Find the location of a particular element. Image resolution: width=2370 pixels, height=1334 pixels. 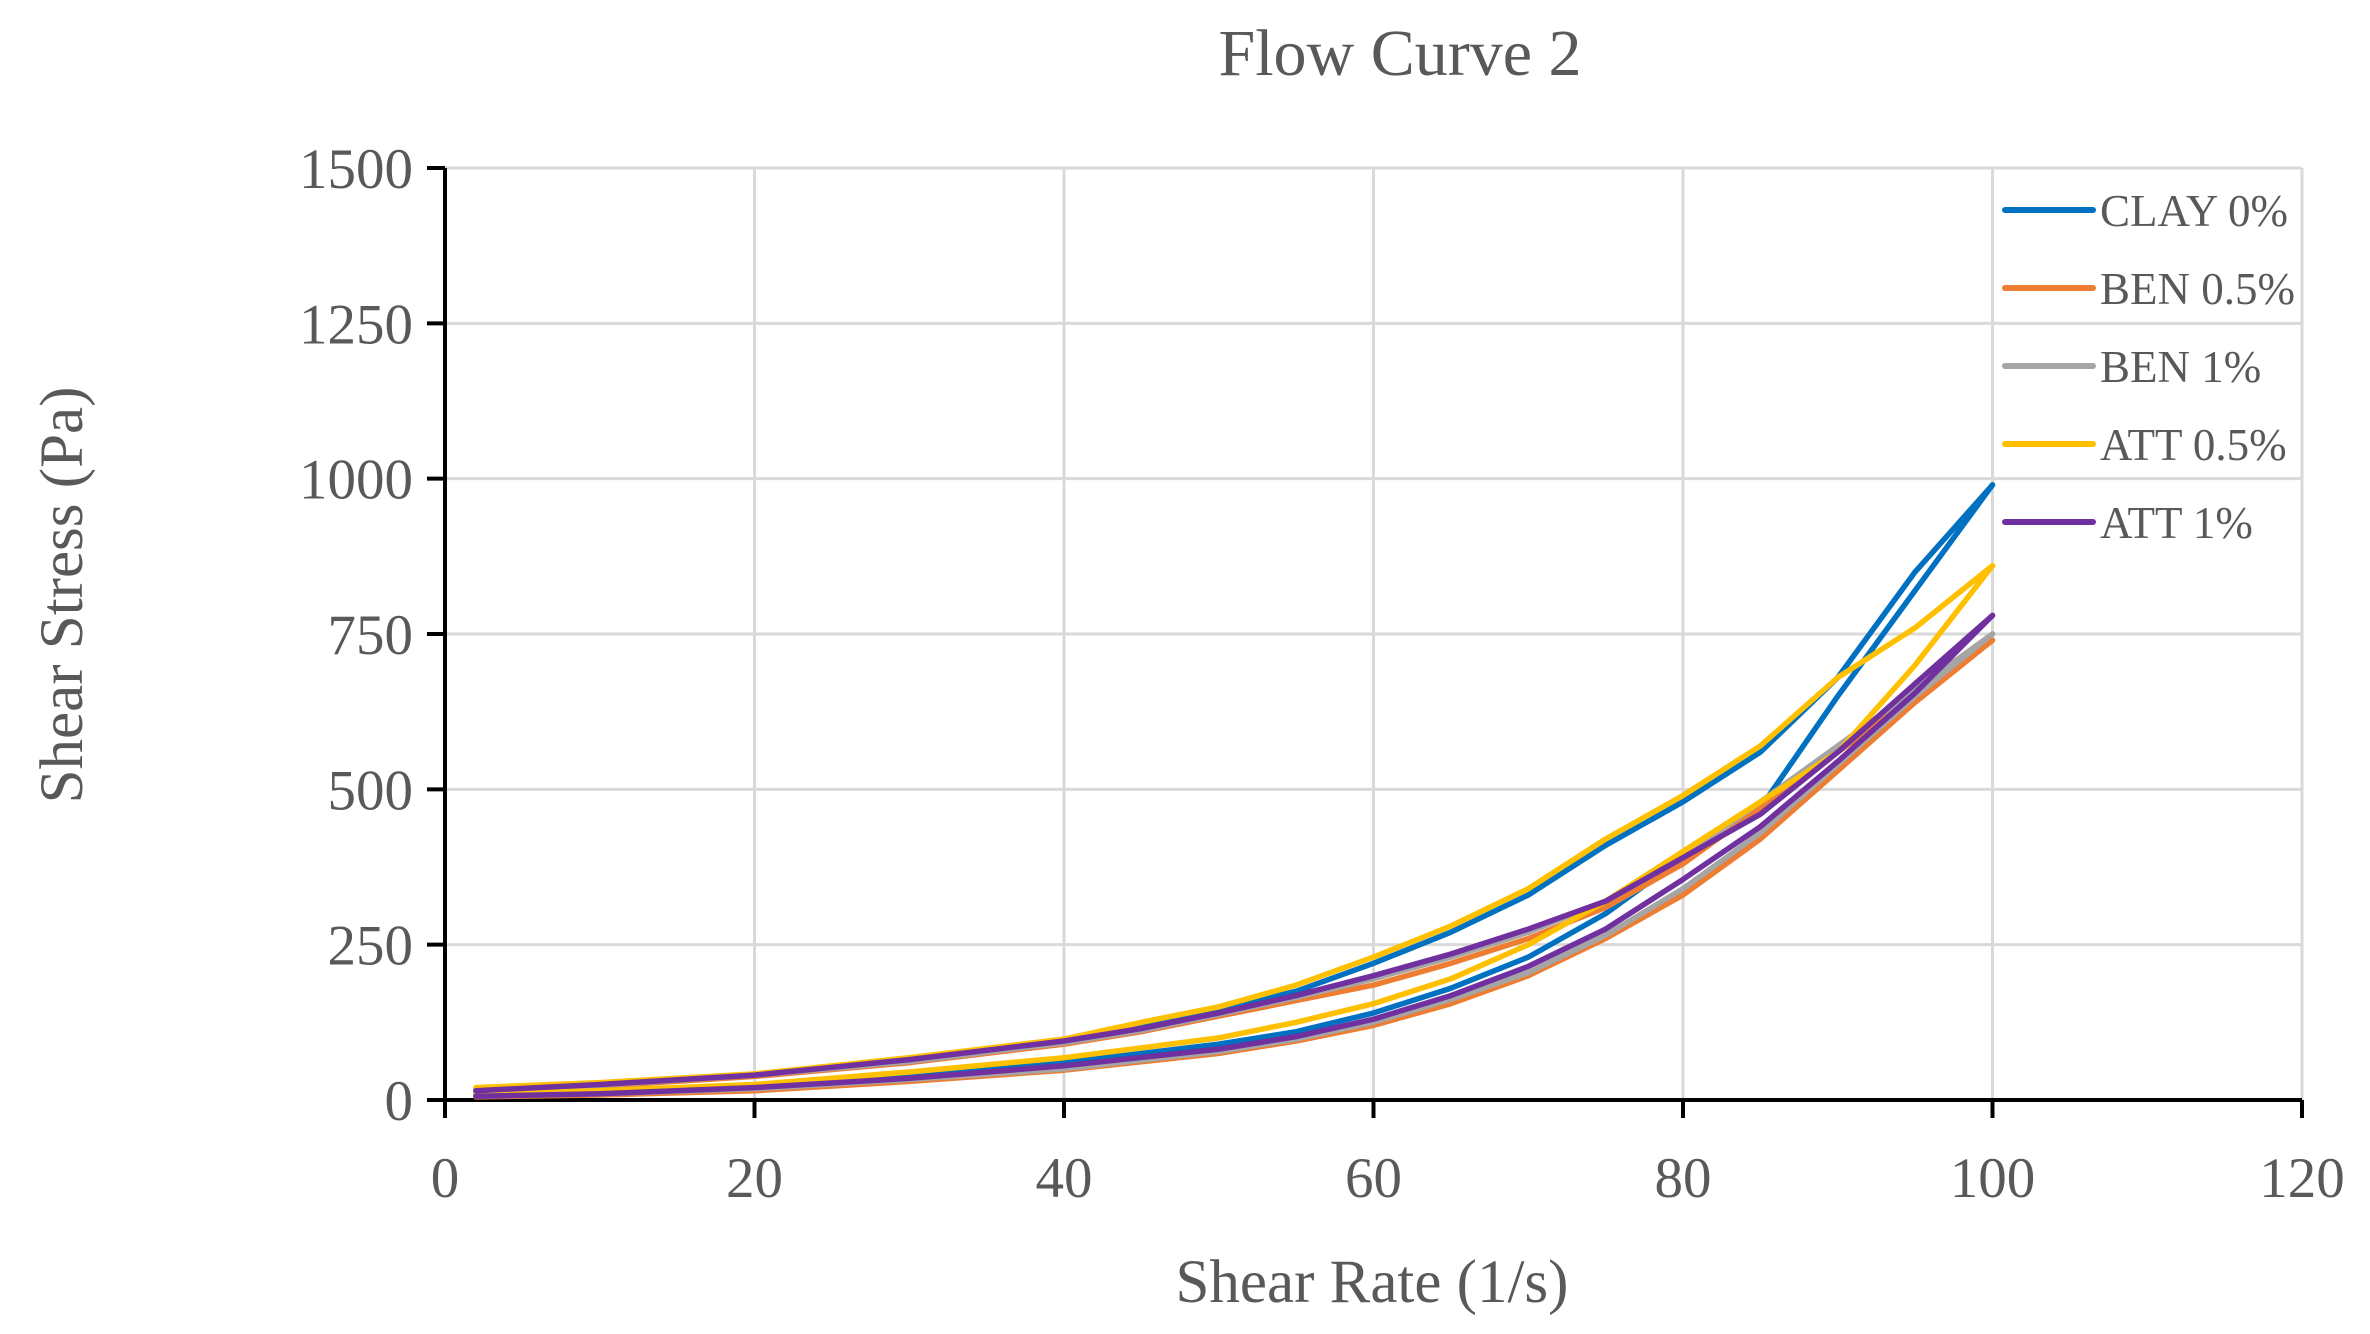

y-tick-label: 1250 is located at coordinates (356, 324).